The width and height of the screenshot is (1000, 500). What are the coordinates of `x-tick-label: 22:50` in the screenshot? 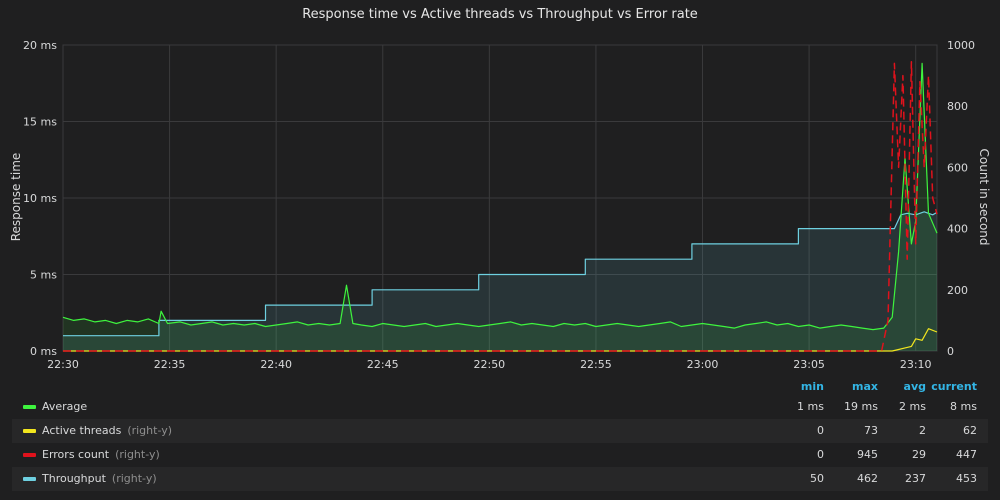 It's located at (489, 364).